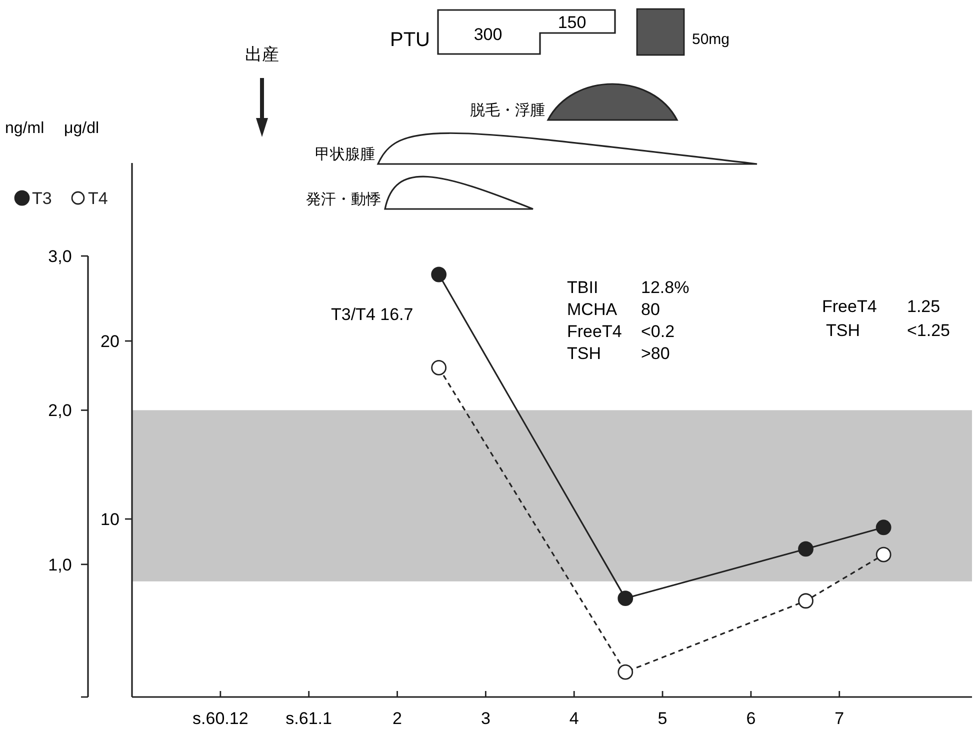 The image size is (975, 739). I want to click on annotation: 12.8%, so click(665, 287).